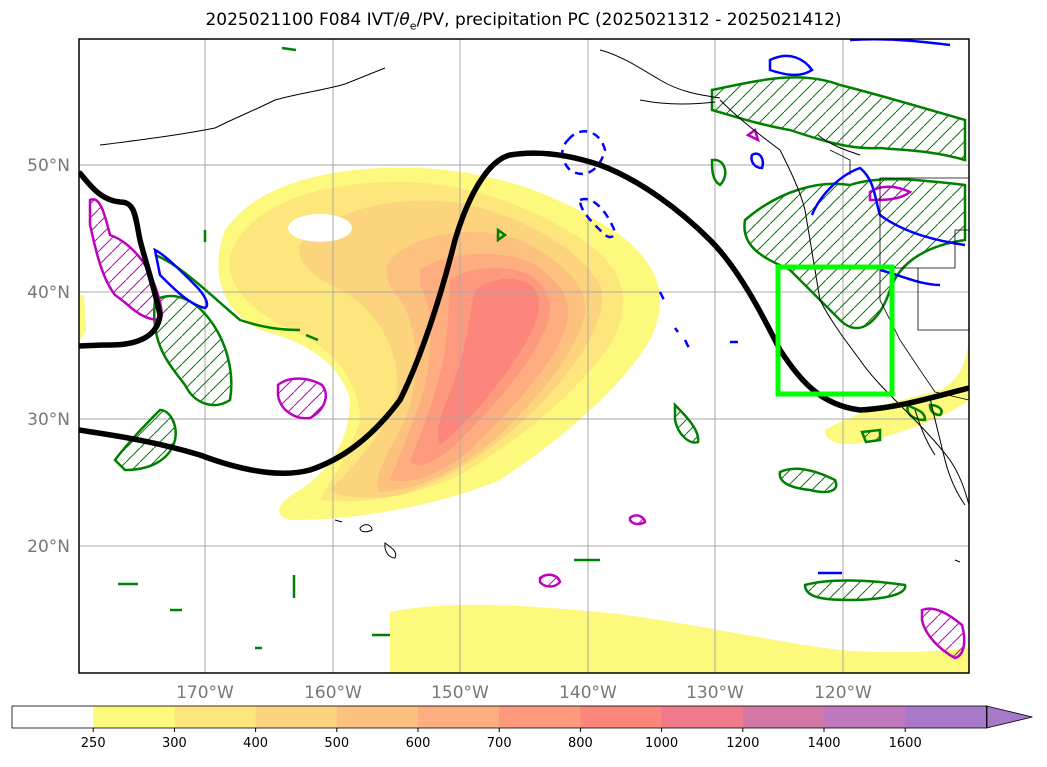 This screenshot has height=767, width=1047. I want to click on colorbar-extend-arrow, so click(1009, 717).